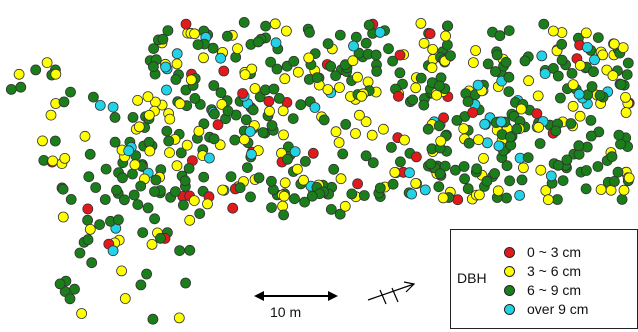 Image resolution: width=638 pixels, height=332 pixels. Describe the element at coordinates (509, 252) in the screenshot. I see `legend-swatch-red` at that location.